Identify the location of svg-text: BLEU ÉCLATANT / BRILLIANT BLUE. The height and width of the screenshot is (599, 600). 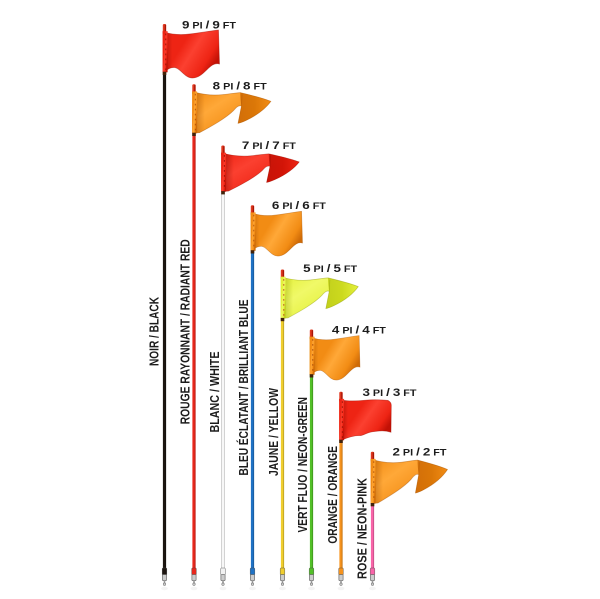
(243, 387).